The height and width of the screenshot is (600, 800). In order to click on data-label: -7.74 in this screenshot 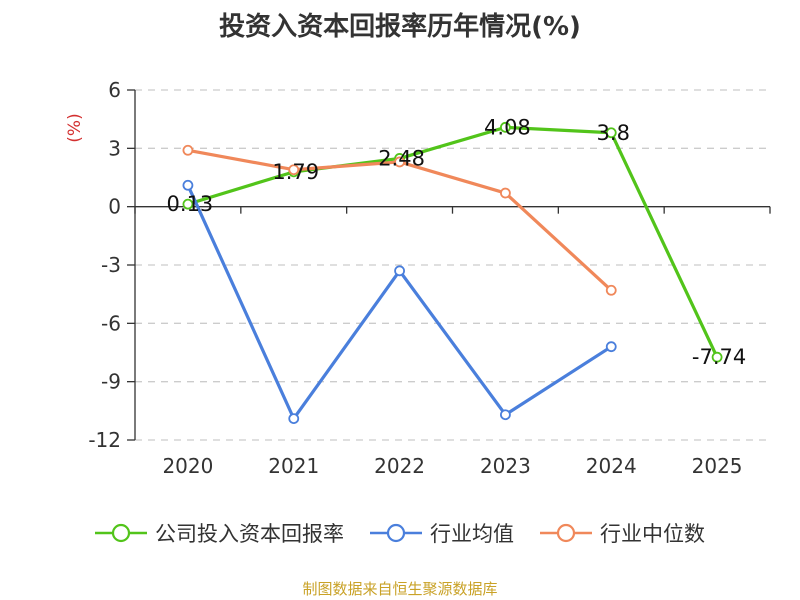, I will do `click(719, 357)`.